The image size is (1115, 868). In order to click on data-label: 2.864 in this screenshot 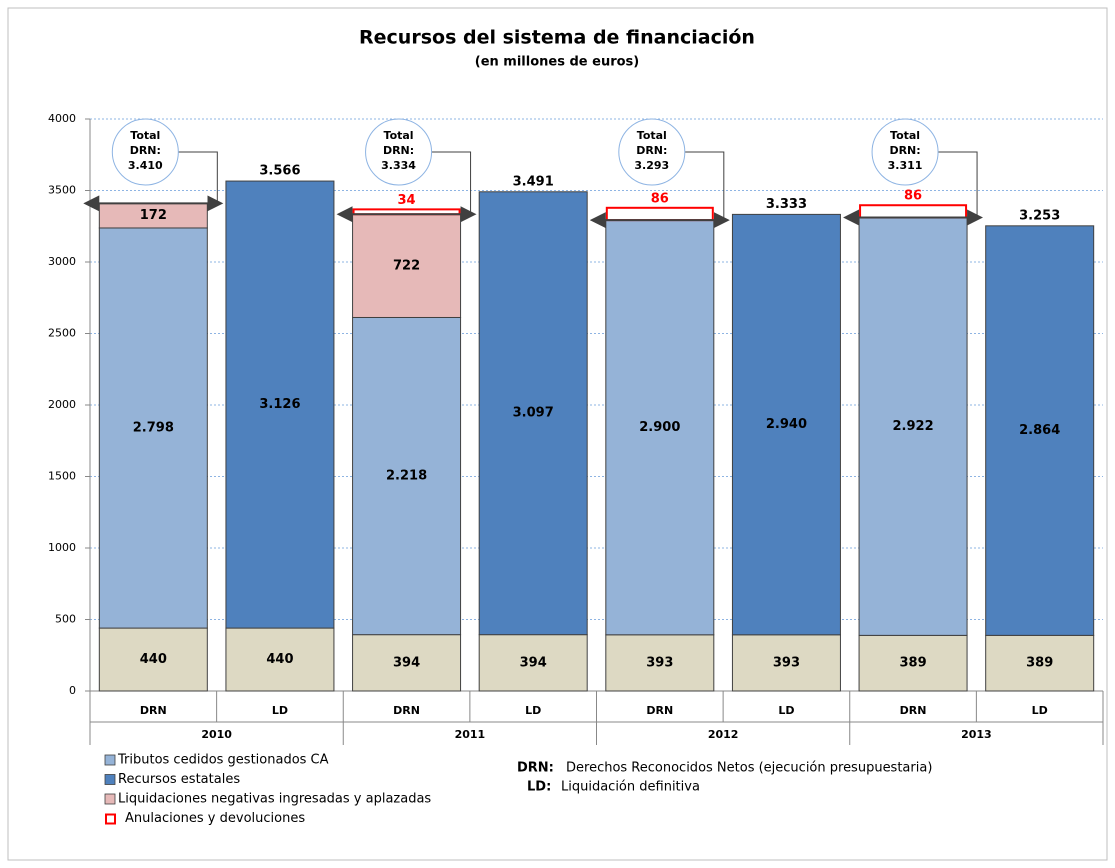, I will do `click(1039, 430)`.